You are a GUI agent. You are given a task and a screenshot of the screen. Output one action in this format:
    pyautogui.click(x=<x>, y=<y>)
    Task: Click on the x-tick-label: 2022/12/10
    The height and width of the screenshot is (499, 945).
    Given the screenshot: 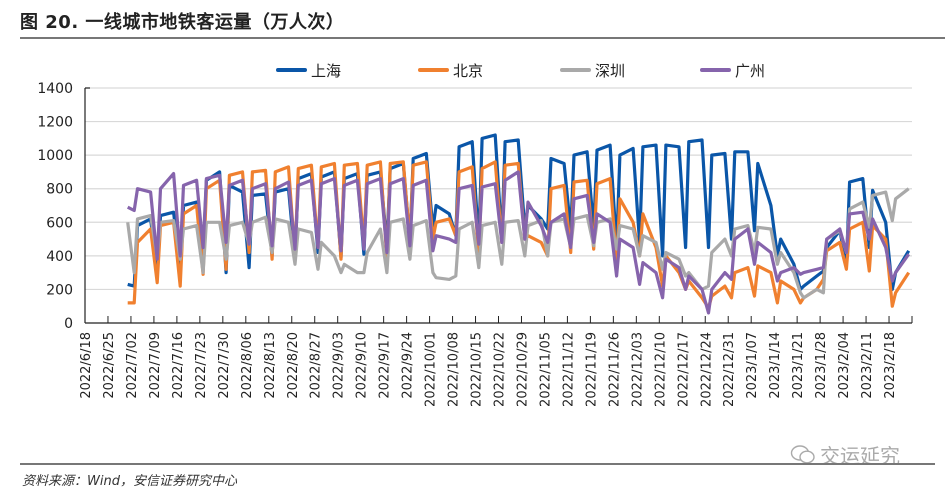 What is the action you would take?
    pyautogui.click(x=660, y=369)
    